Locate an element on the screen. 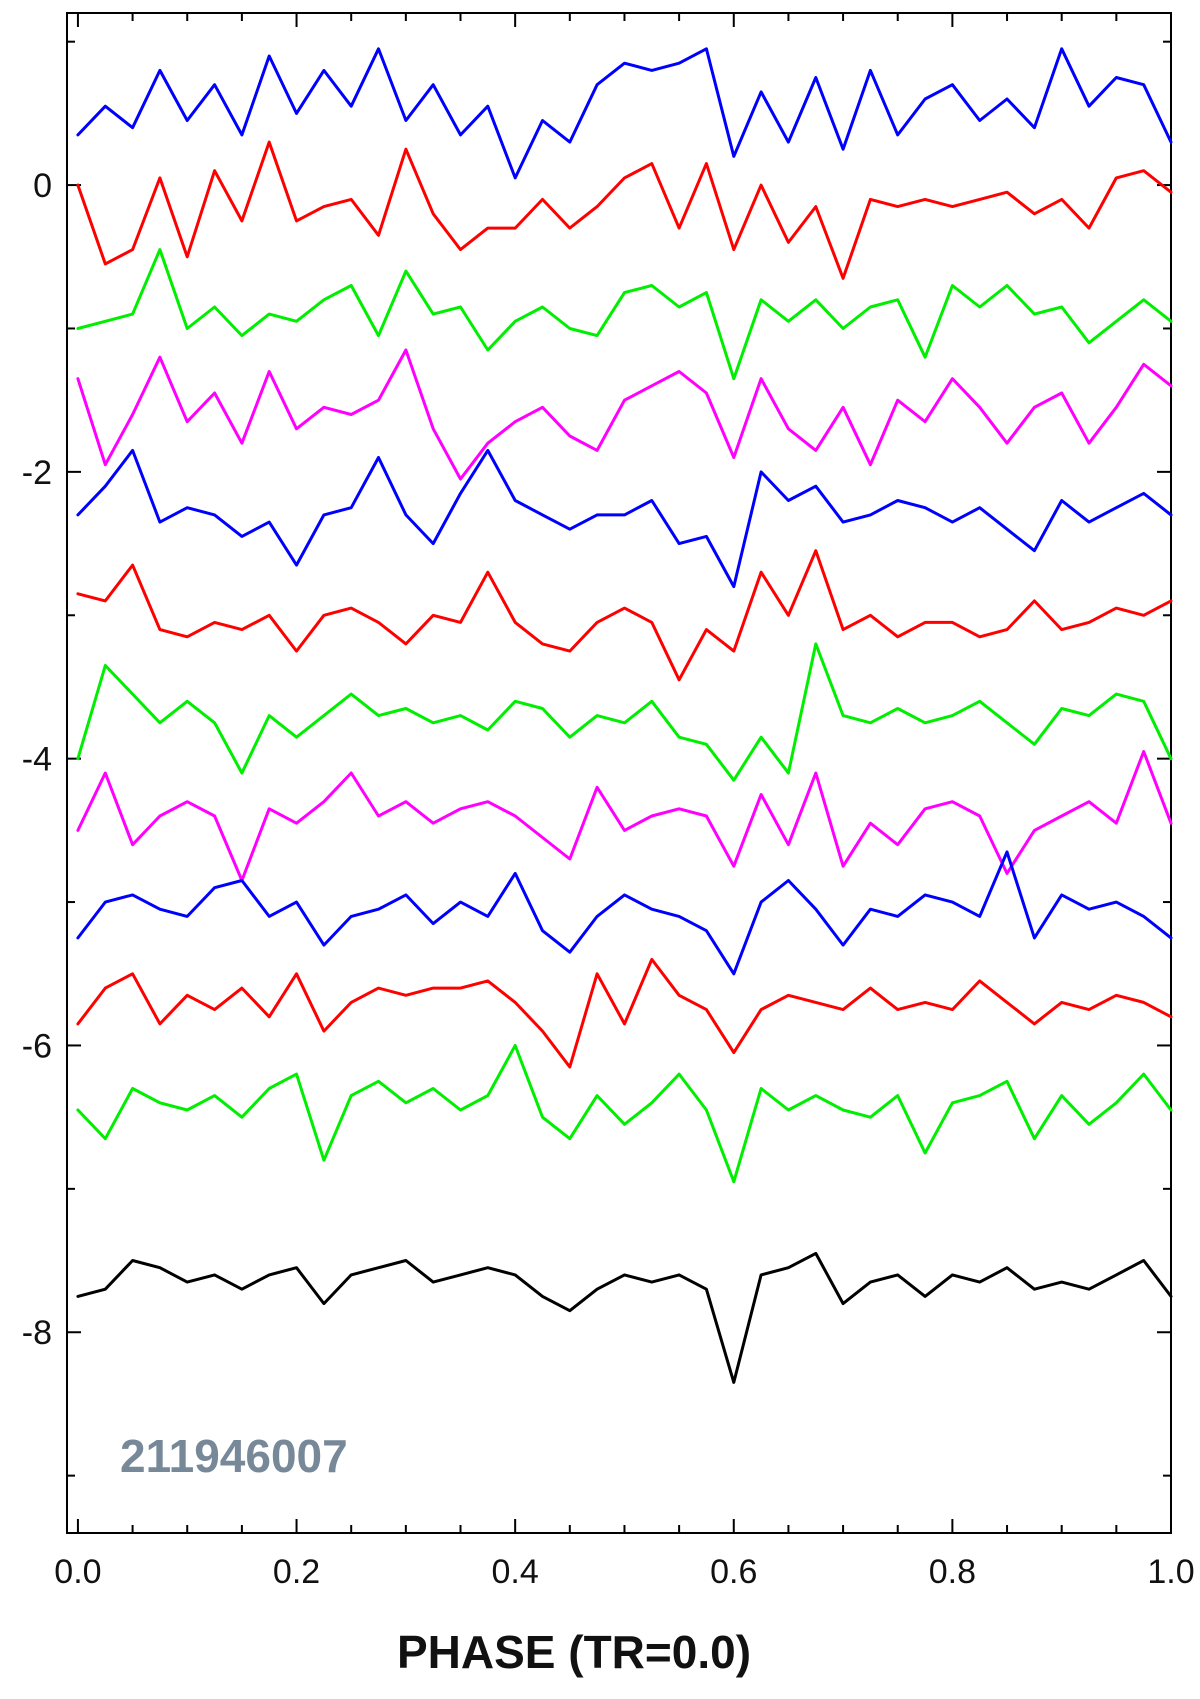 The width and height of the screenshot is (1200, 1699). x-axis-title: PHASE (TR=0.0) is located at coordinates (574, 1652).